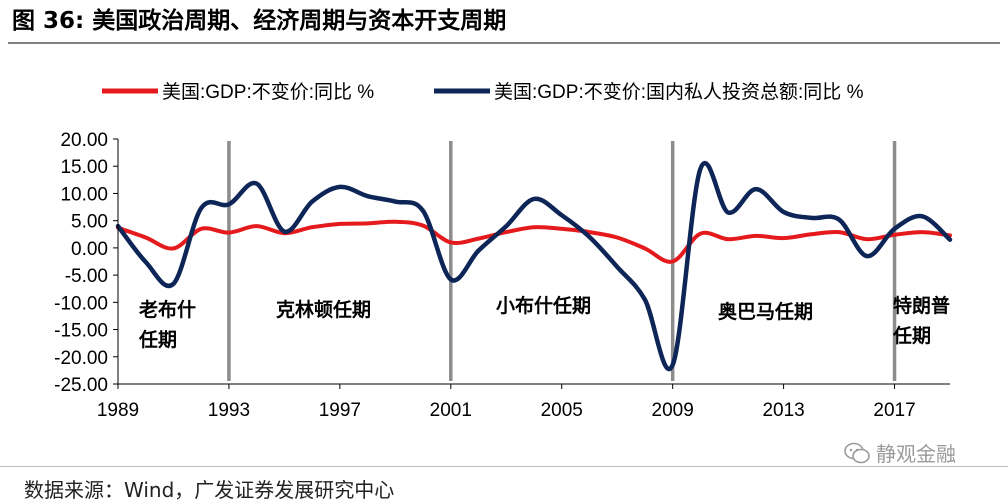 This screenshot has height=504, width=1008. I want to click on watermark-text: 静观金融, so click(916, 454).